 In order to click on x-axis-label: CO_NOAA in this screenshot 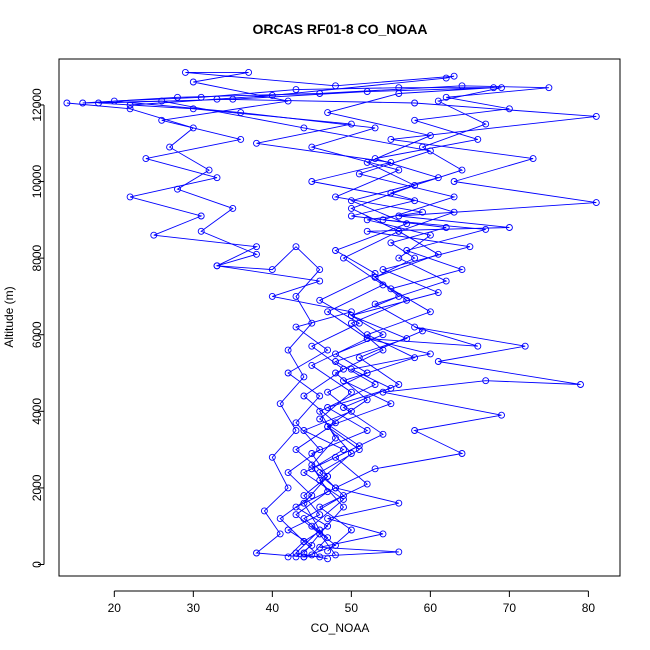, I will do `click(340, 628)`.